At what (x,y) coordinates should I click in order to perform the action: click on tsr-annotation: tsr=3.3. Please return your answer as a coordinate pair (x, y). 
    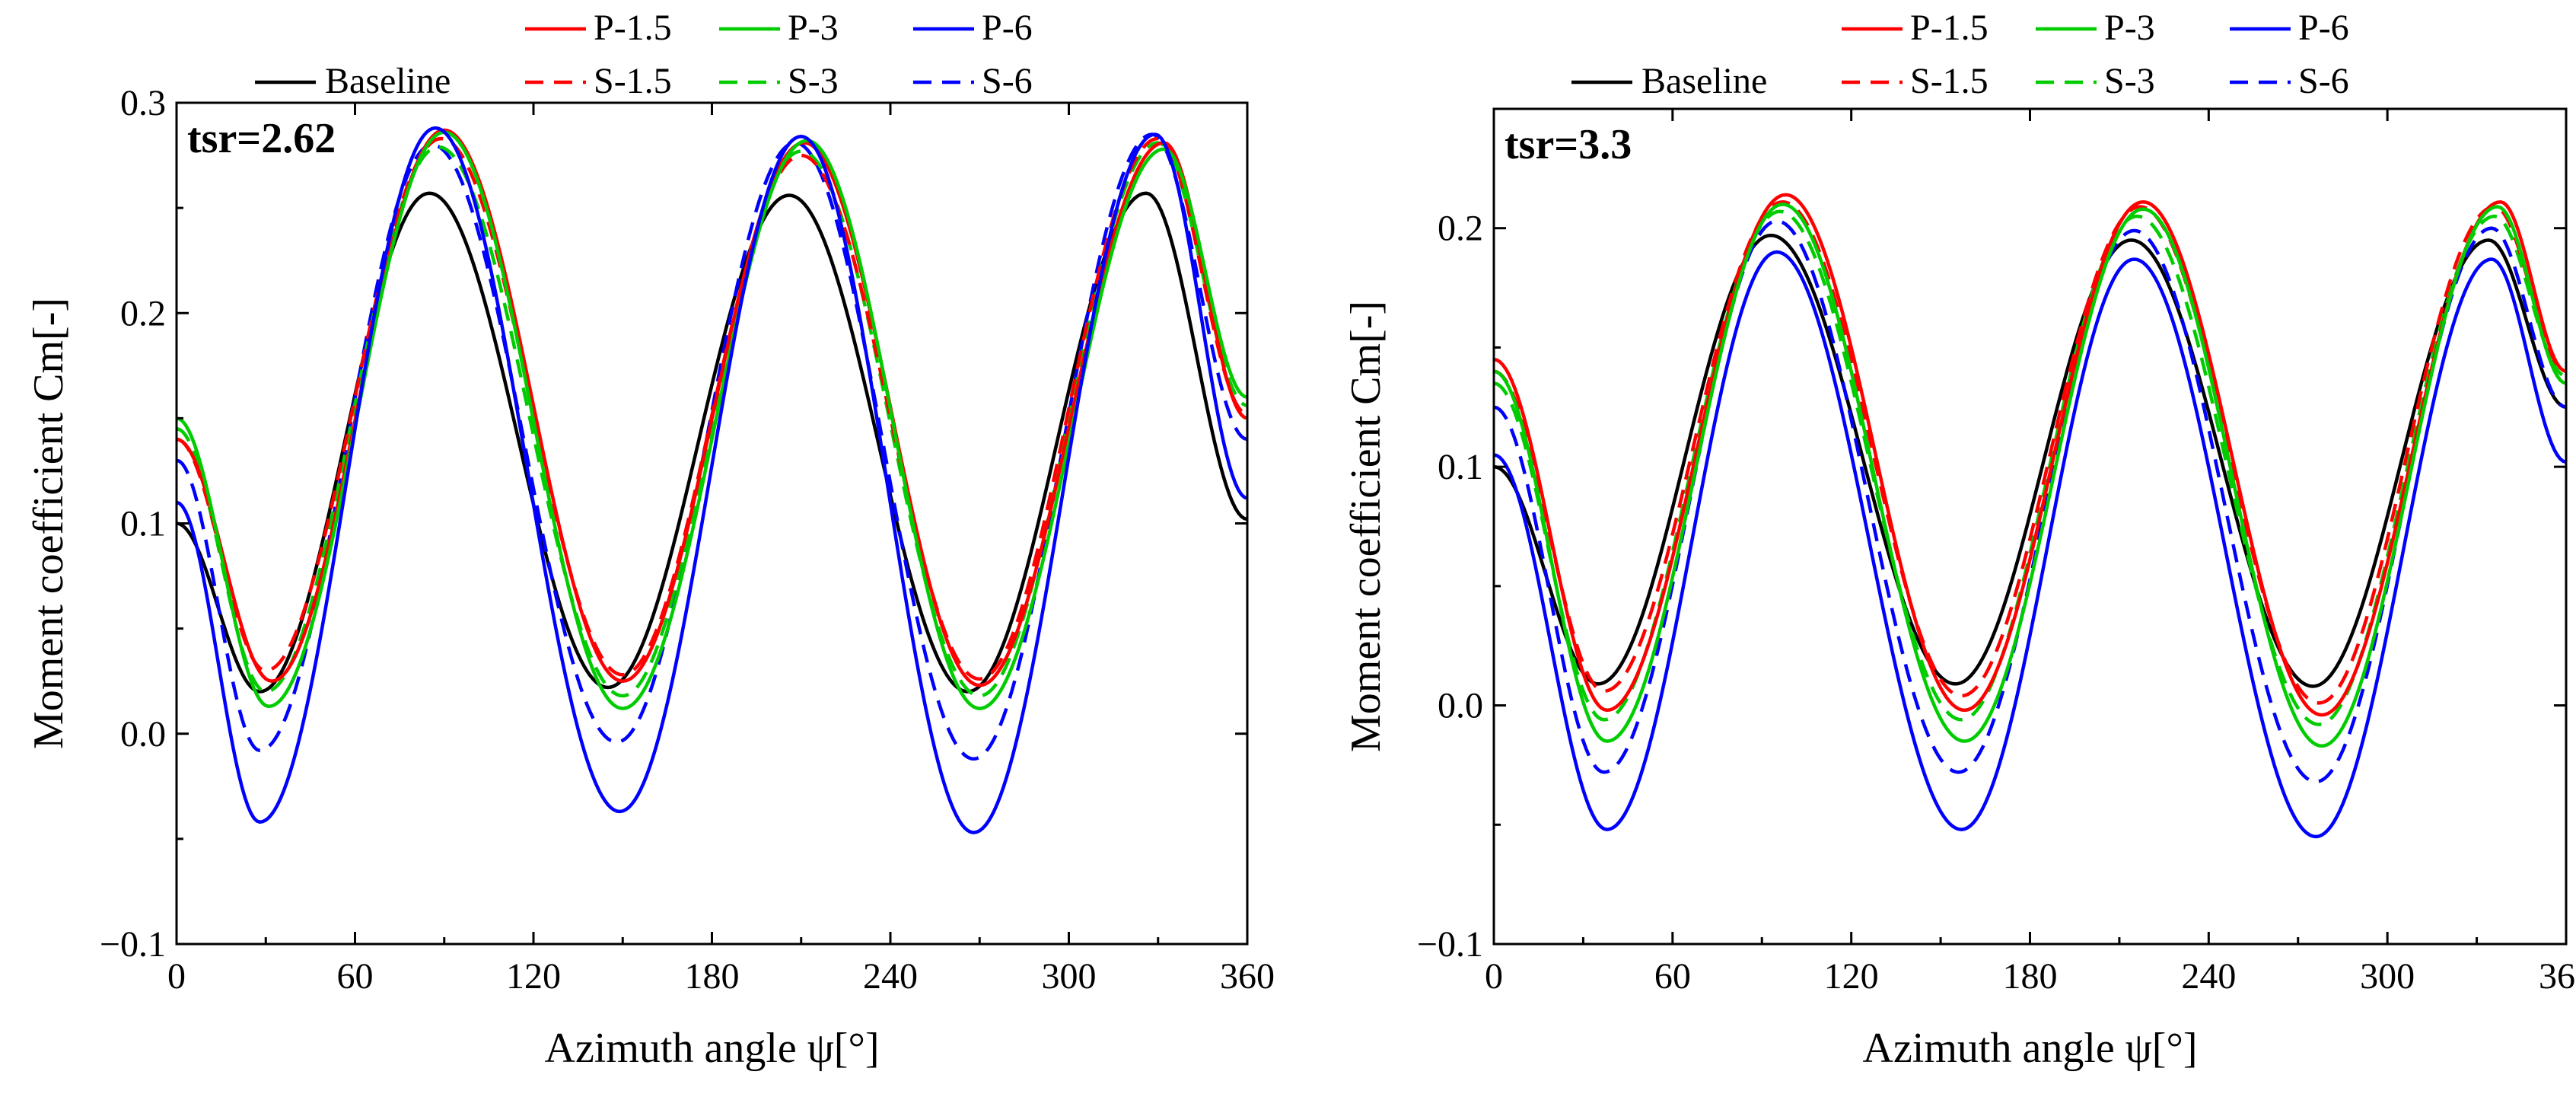
    Looking at the image, I should click on (1568, 144).